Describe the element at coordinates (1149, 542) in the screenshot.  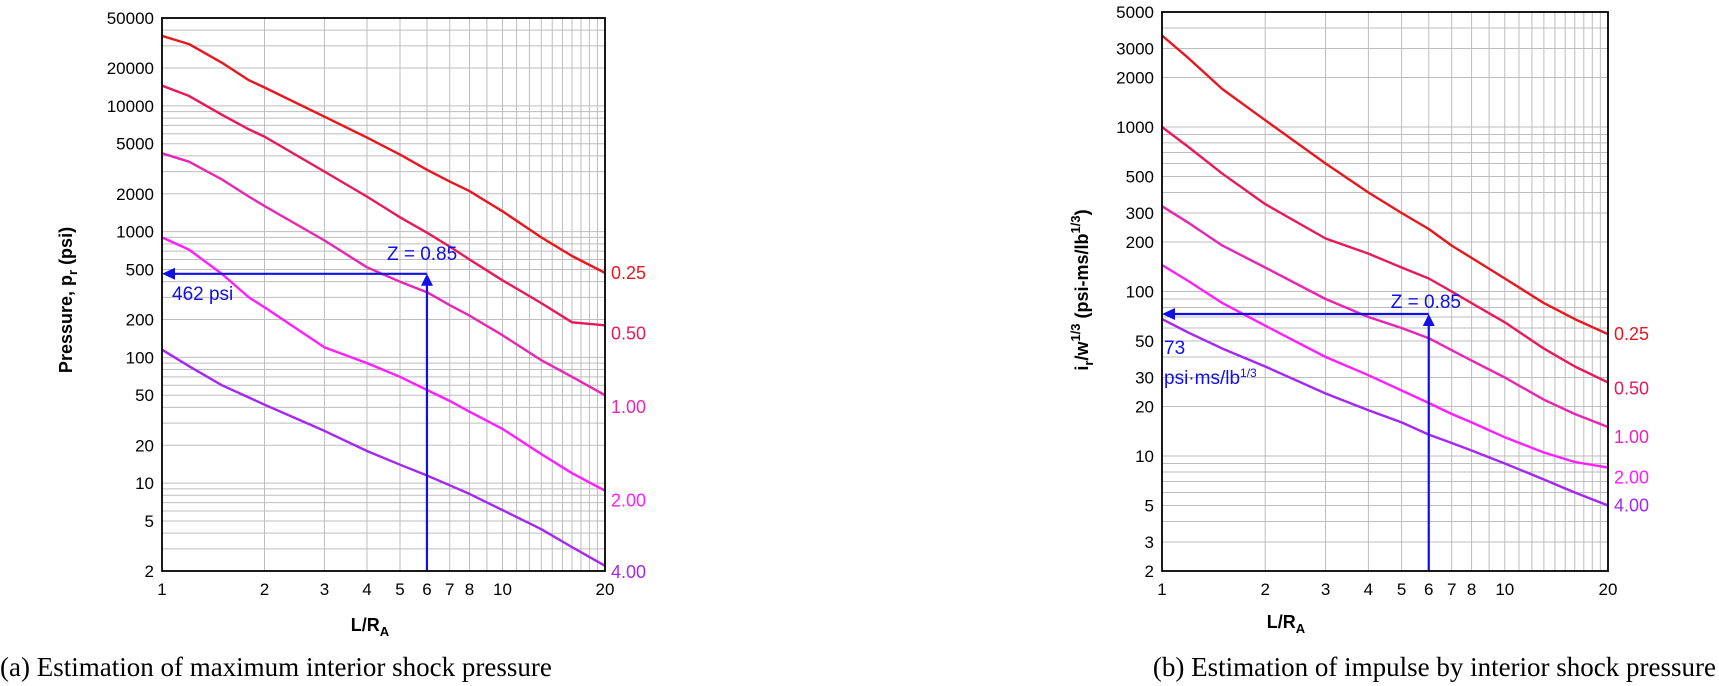
I see `y-tick-label: 3` at that location.